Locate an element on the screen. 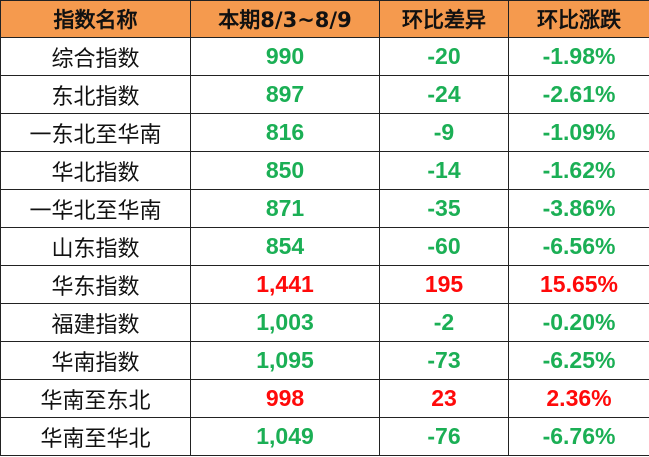 The width and height of the screenshot is (649, 457). table-row: 综合指数 990 -20 -1.98% is located at coordinates (324, 56).